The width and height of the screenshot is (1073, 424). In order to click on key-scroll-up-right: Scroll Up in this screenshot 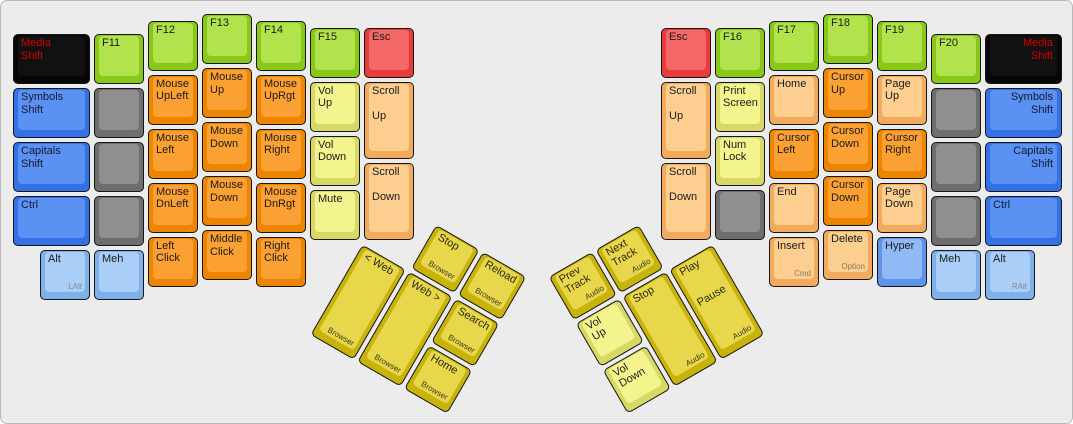, I will do `click(686, 120)`.